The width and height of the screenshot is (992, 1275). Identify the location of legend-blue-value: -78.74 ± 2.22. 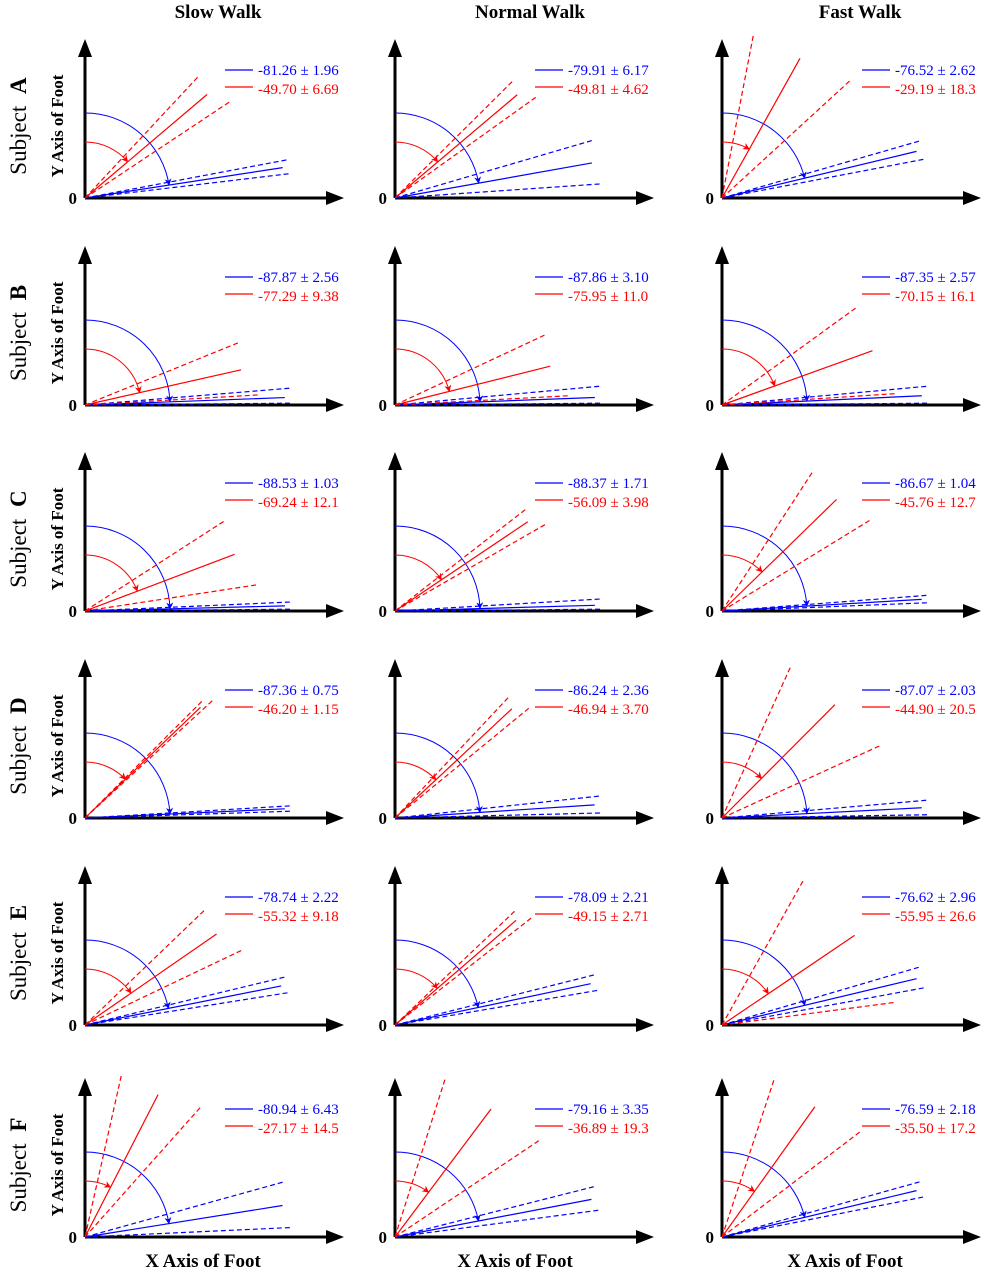
(298, 898).